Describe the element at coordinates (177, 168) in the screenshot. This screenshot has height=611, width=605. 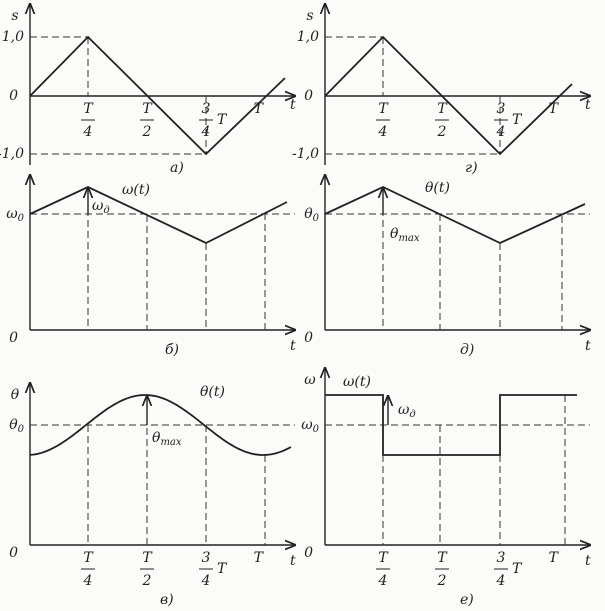
I see `panel-label: а)` at that location.